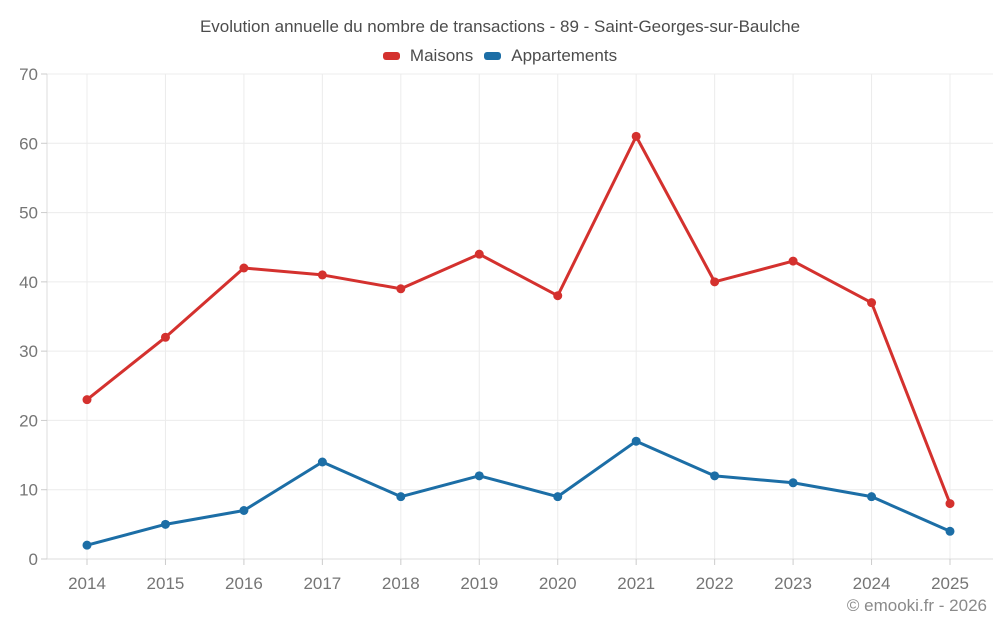 The height and width of the screenshot is (625, 1000). I want to click on x-axis-label: 2018, so click(401, 583).